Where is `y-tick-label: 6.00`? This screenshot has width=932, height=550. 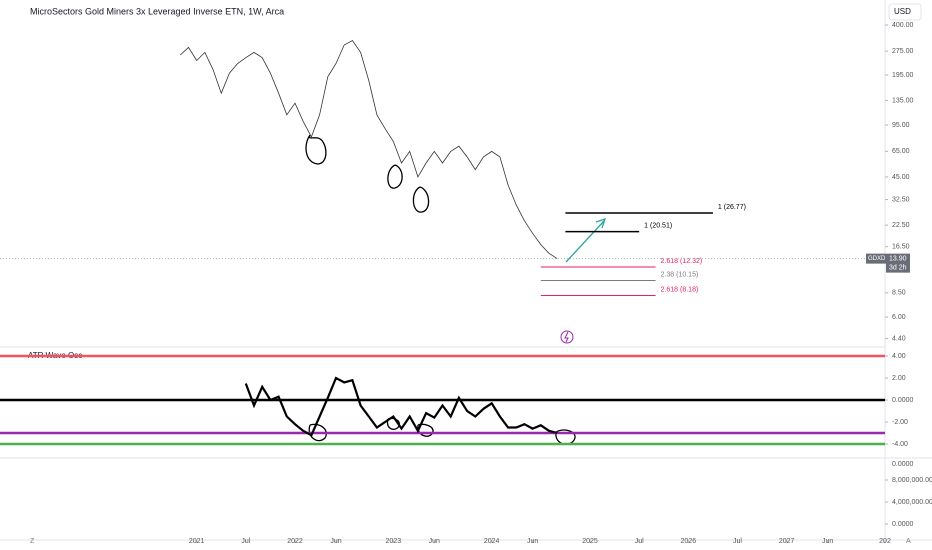 y-tick-label: 6.00 is located at coordinates (899, 317).